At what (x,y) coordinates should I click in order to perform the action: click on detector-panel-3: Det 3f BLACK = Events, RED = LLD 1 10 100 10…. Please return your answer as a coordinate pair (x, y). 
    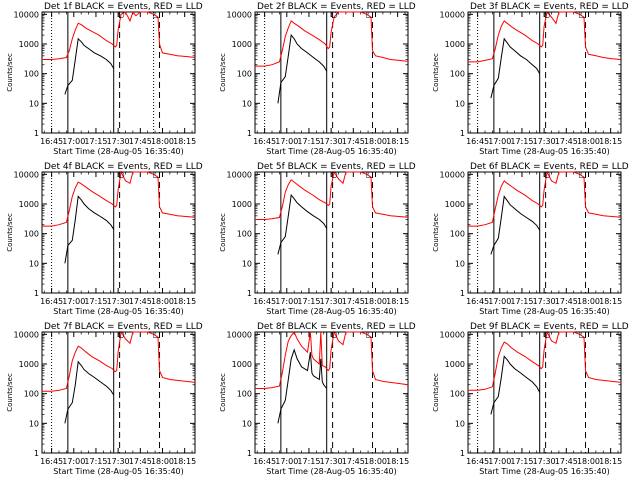
    Looking at the image, I should click on (532, 80).